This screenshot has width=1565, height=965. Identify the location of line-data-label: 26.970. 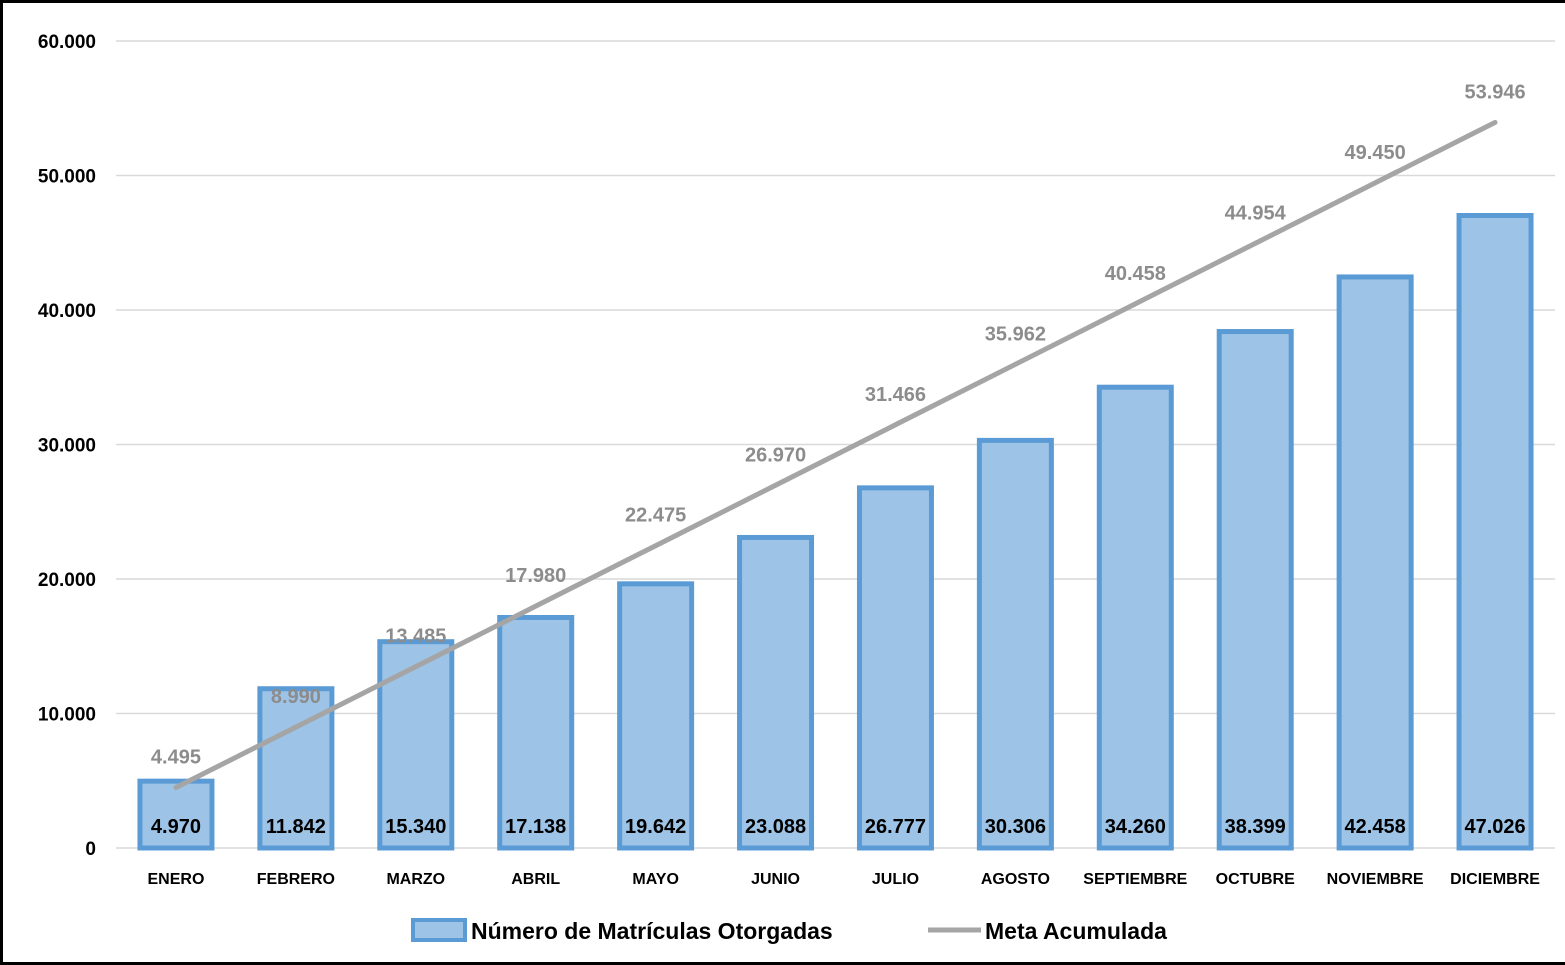
(775, 455).